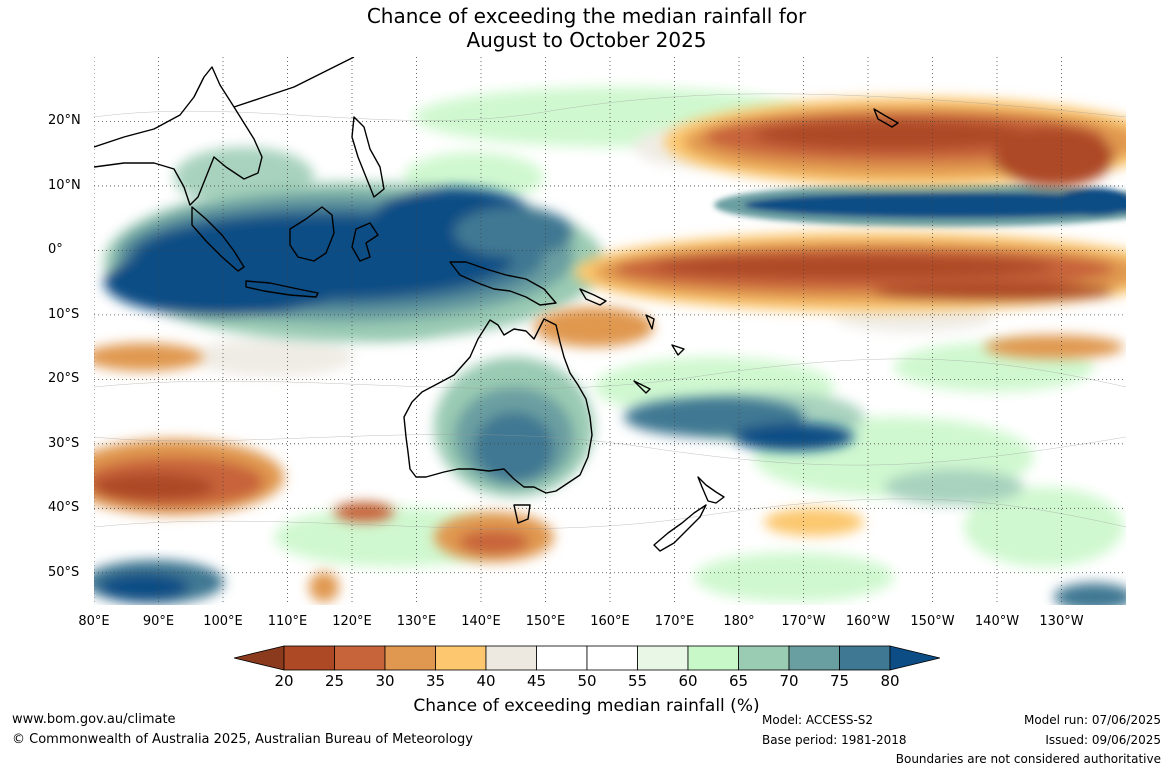 Image resolution: width=1173 pixels, height=770 pixels. What do you see at coordinates (711, 490) in the screenshot?
I see `coast-new-zealand-north` at bounding box center [711, 490].